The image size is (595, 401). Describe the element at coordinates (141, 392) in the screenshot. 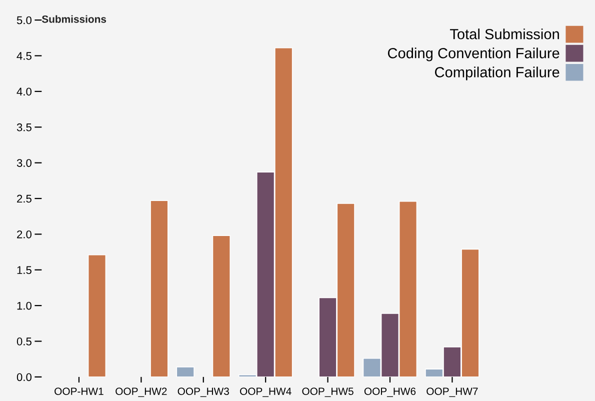

I see `x-tick-label: OOP_HW2` at that location.